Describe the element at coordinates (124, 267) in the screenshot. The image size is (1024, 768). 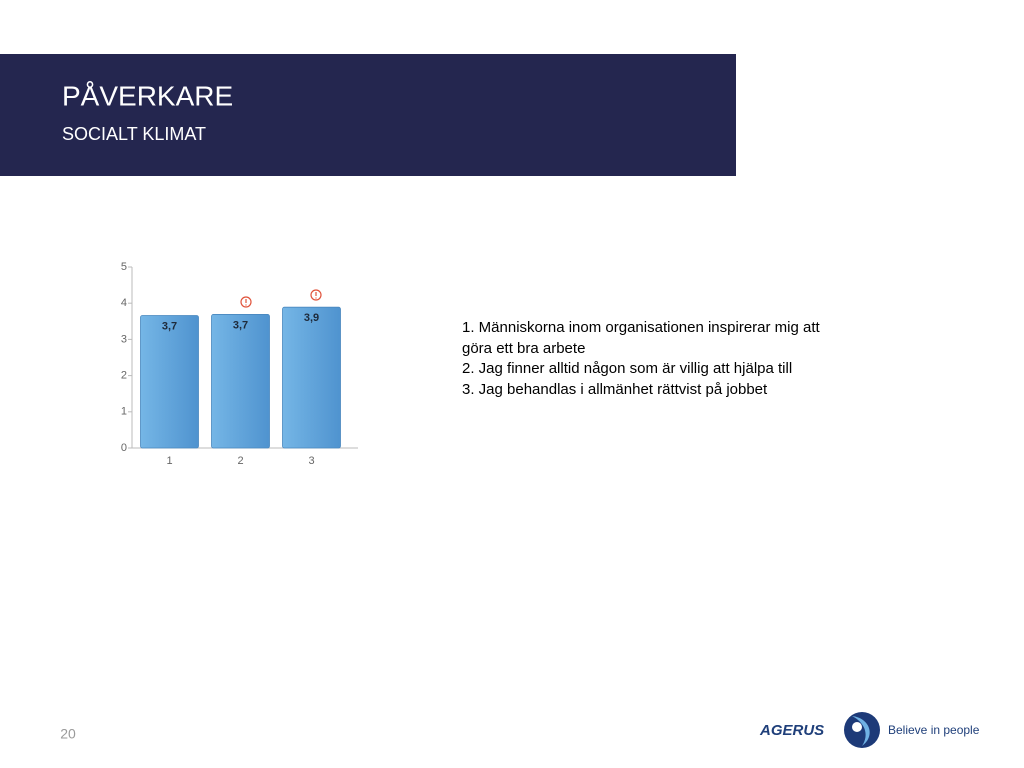
I see `y-tick-label: 5` at that location.